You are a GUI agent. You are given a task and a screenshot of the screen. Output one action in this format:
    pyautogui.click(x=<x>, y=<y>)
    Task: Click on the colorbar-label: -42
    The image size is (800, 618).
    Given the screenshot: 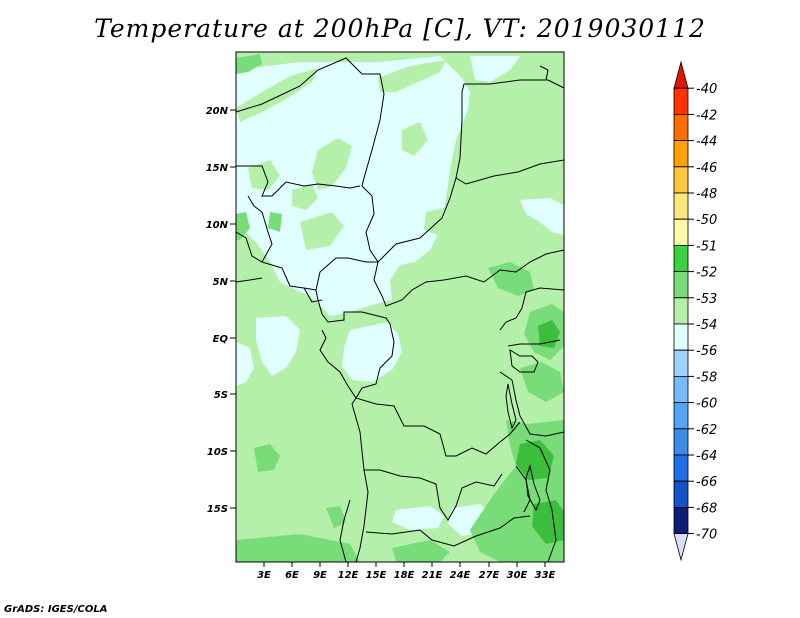 What is the action you would take?
    pyautogui.click(x=706, y=115)
    